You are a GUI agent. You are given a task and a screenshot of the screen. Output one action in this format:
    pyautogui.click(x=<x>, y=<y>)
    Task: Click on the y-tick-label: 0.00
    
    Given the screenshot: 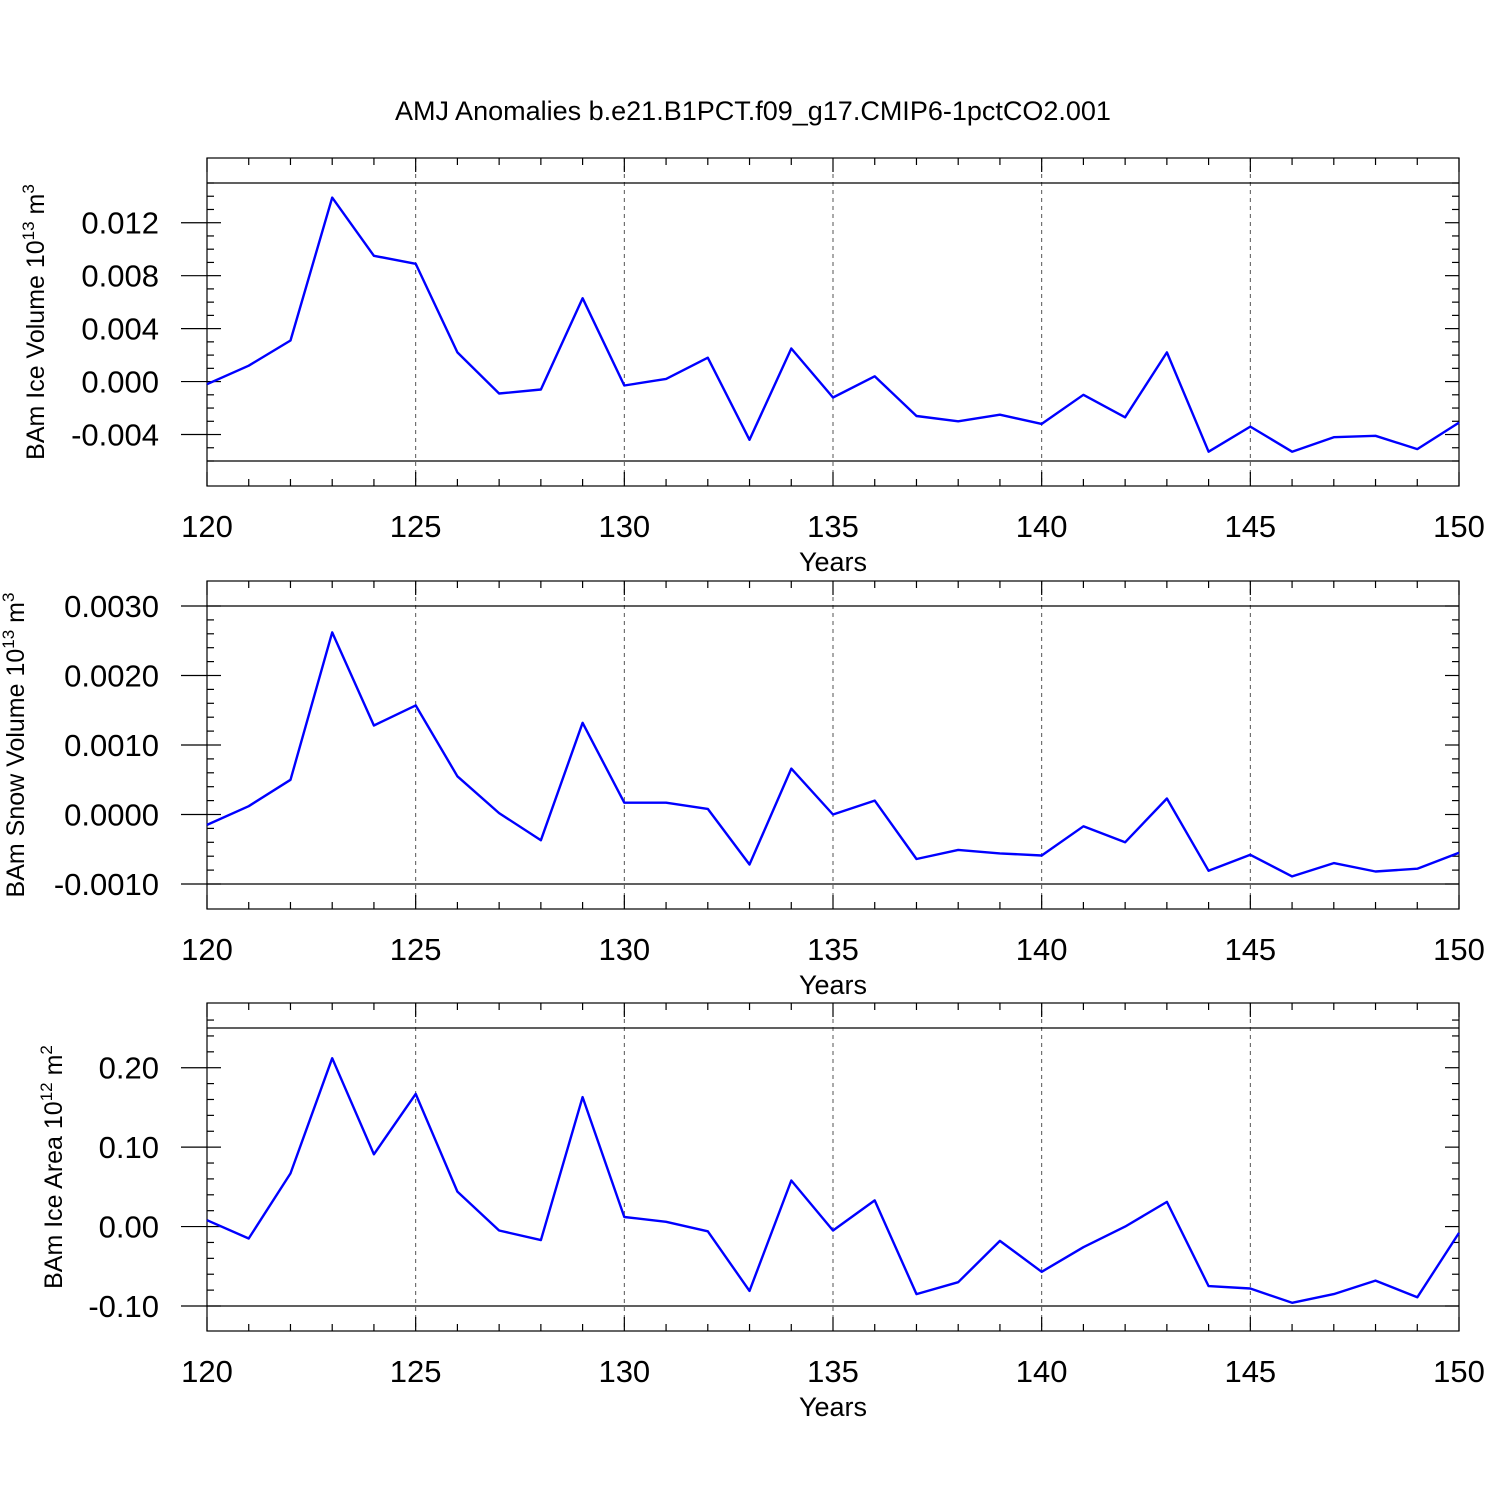 What is the action you would take?
    pyautogui.click(x=129, y=1227)
    